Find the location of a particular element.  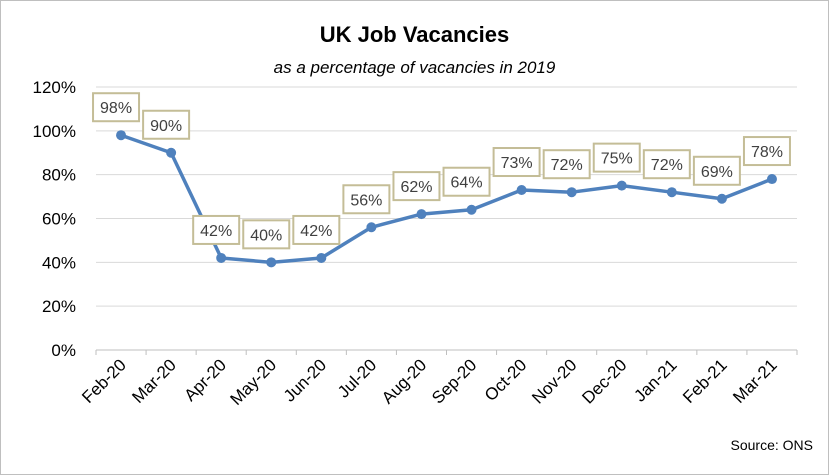

chart-title: UK Job Vacancies is located at coordinates (414, 34).